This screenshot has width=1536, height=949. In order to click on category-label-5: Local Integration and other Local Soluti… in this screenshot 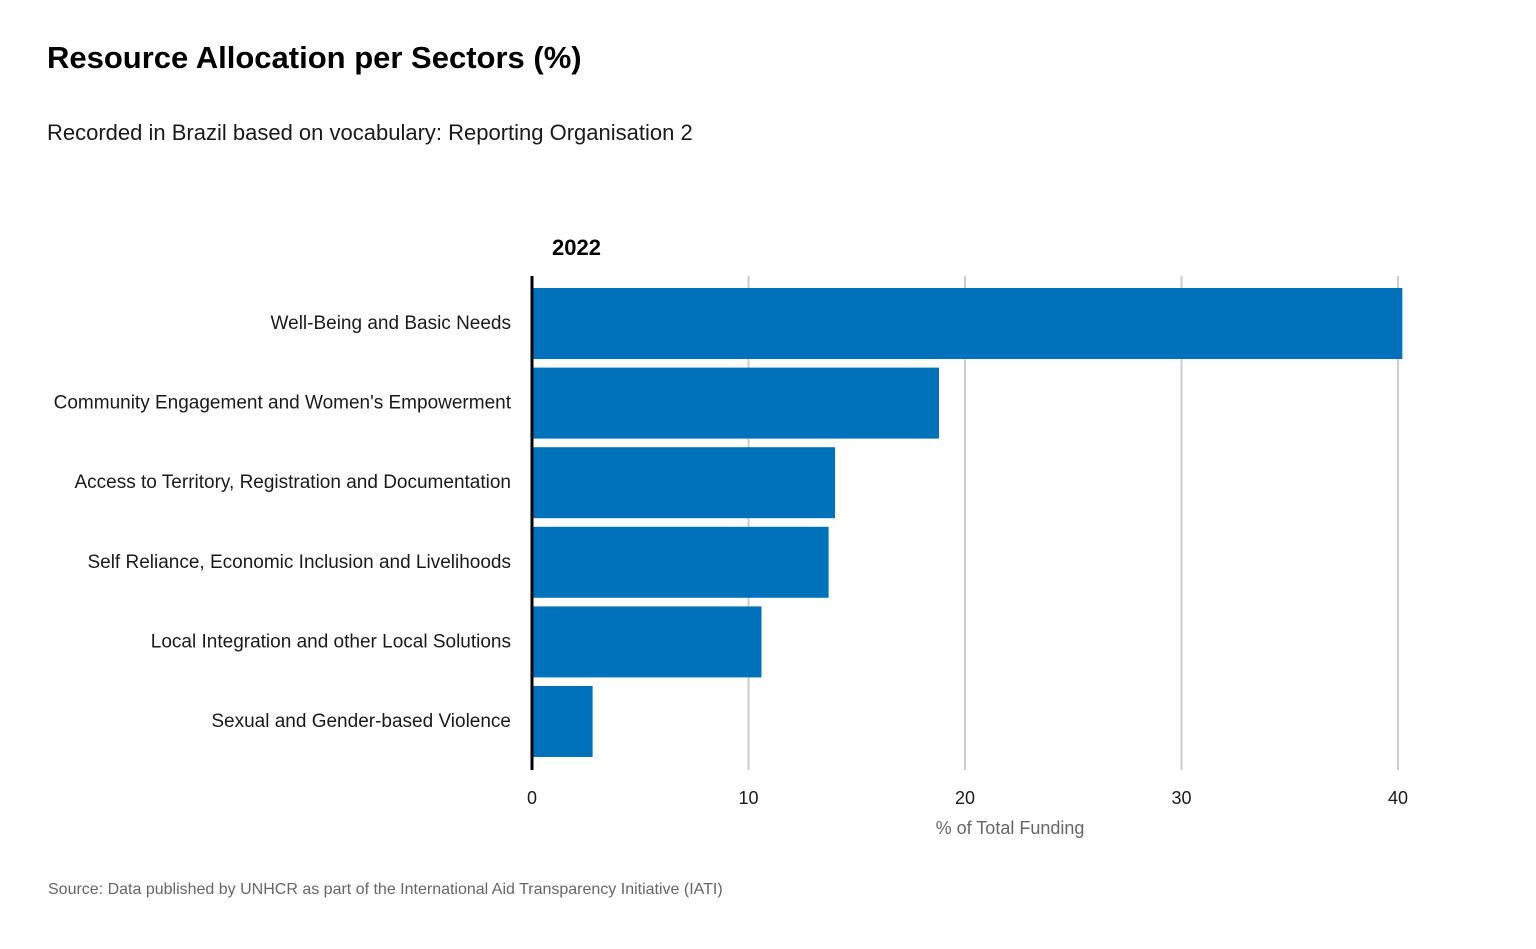, I will do `click(331, 641)`.